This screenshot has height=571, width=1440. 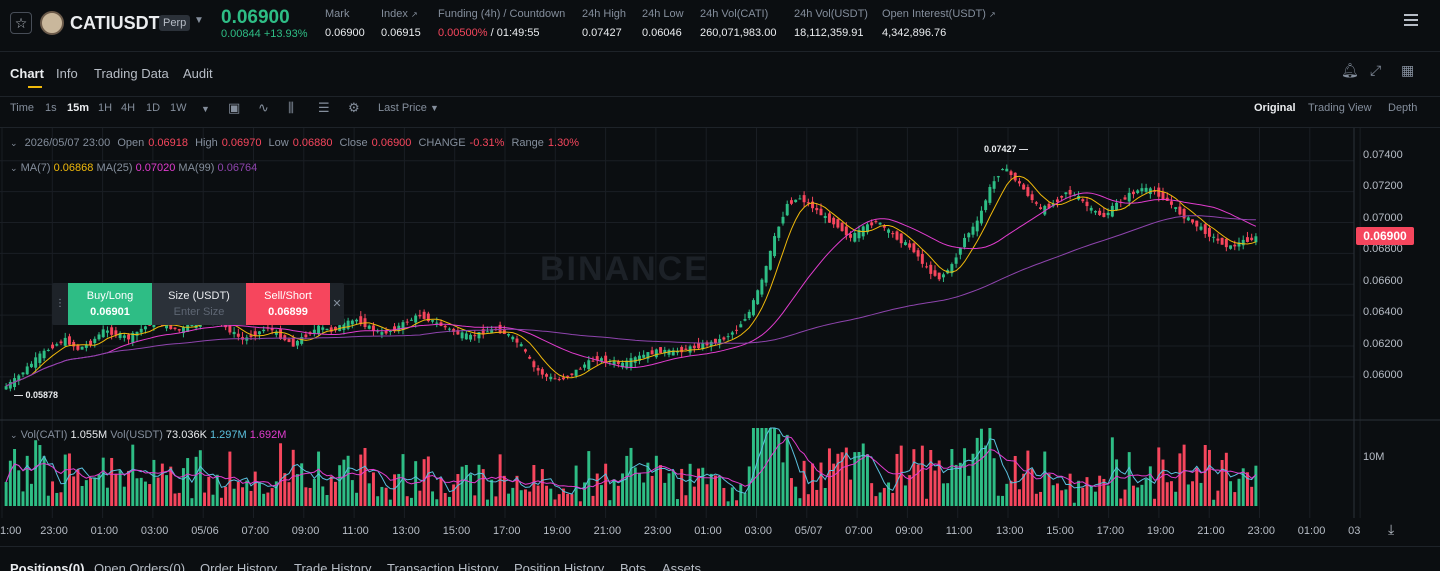 What do you see at coordinates (1391, 529) in the screenshot?
I see `scroll-to-latest-icon: ⤓` at bounding box center [1391, 529].